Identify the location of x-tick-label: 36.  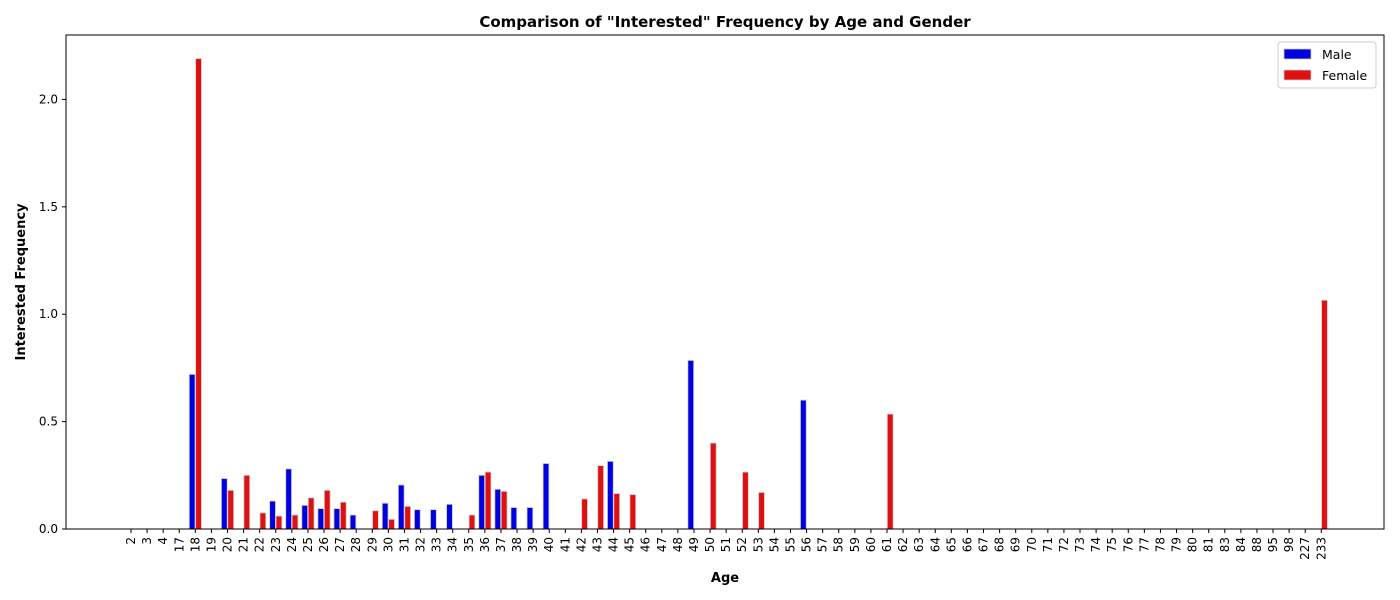
(485, 544).